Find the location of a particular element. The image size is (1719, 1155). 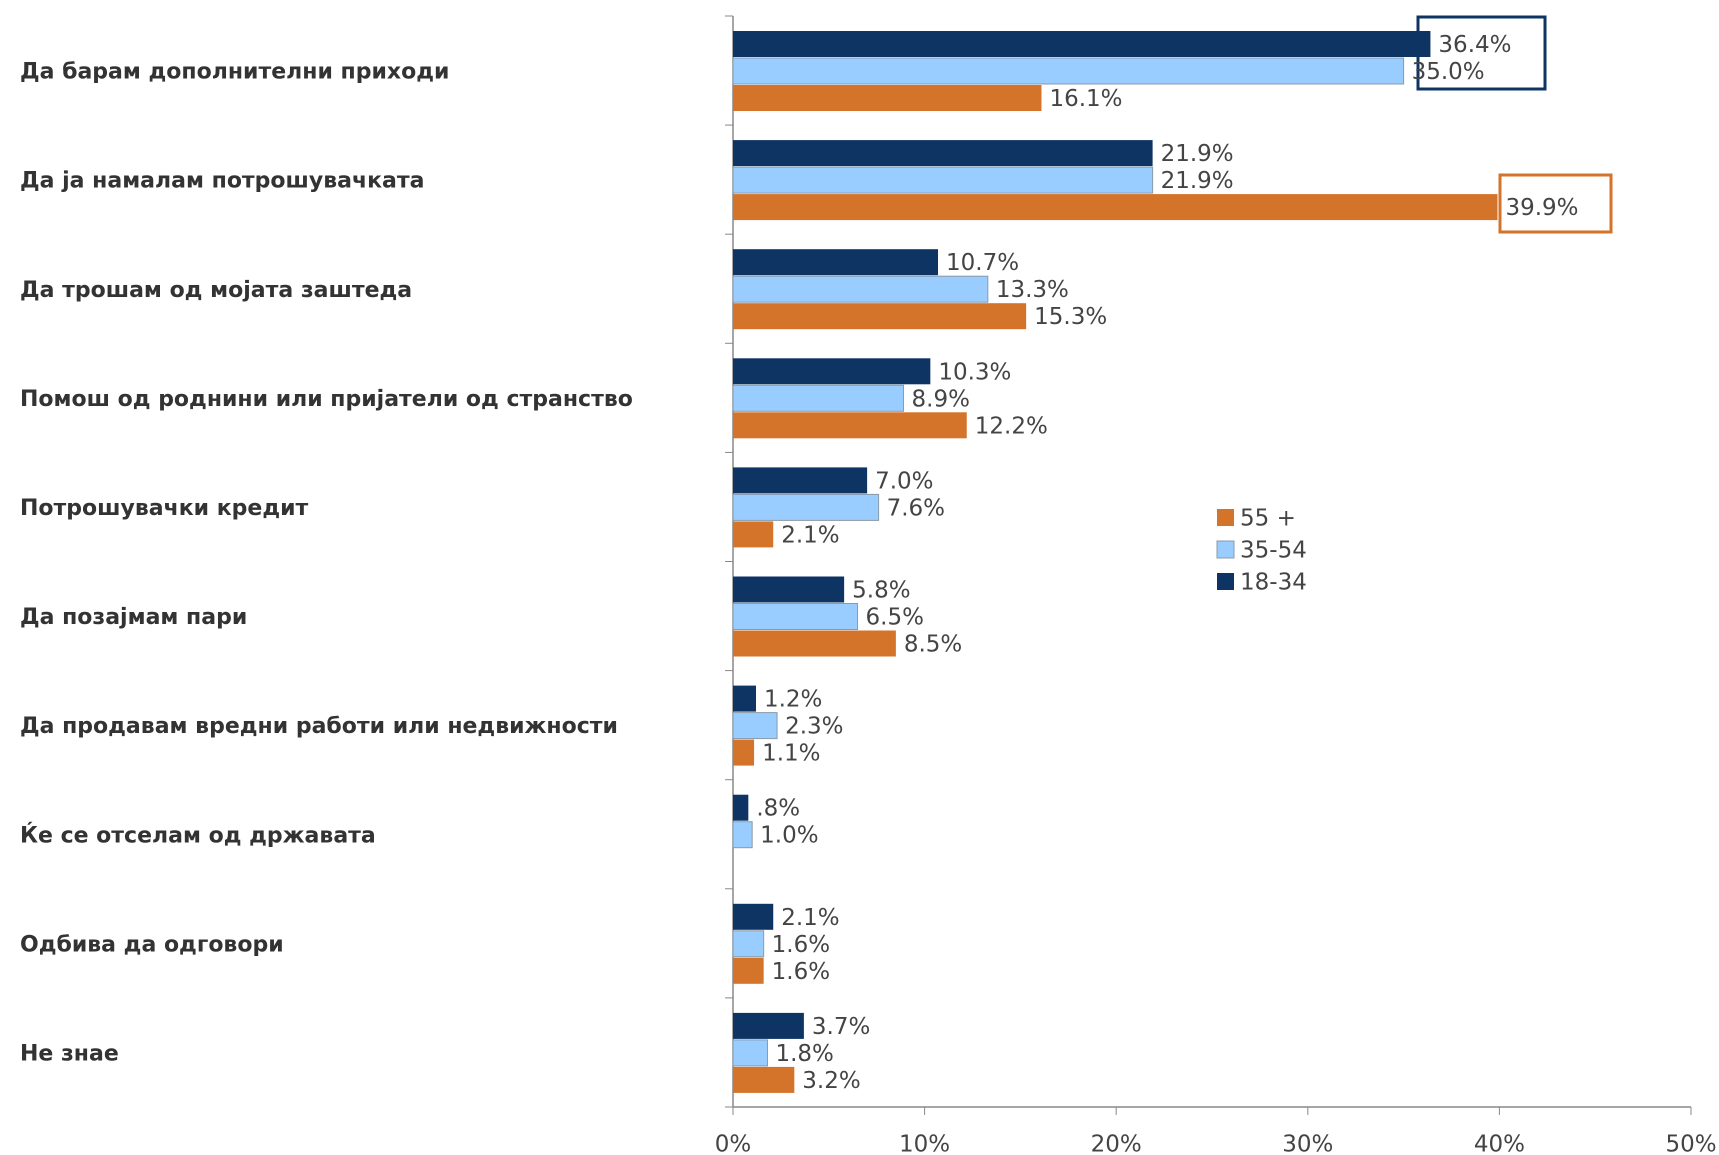

value-label: 16.1% is located at coordinates (1085, 99).